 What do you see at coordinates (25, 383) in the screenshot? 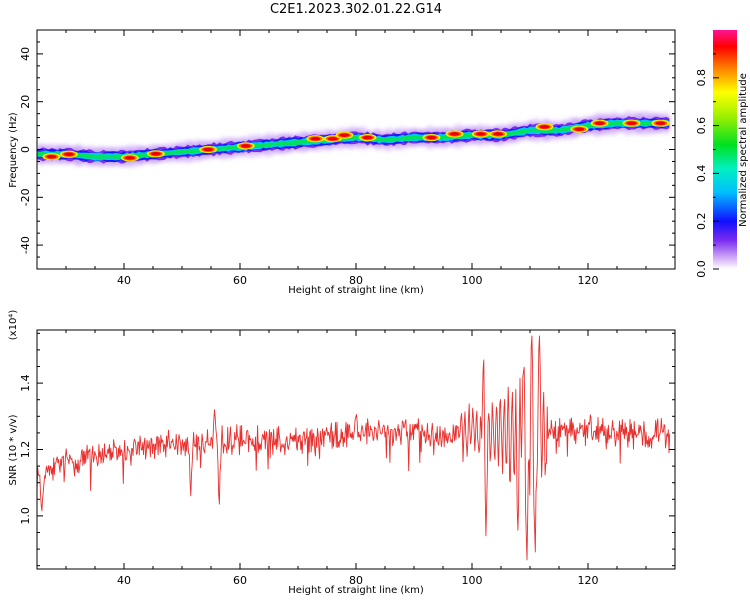
I see `y-tick-label: 1.4` at bounding box center [25, 383].